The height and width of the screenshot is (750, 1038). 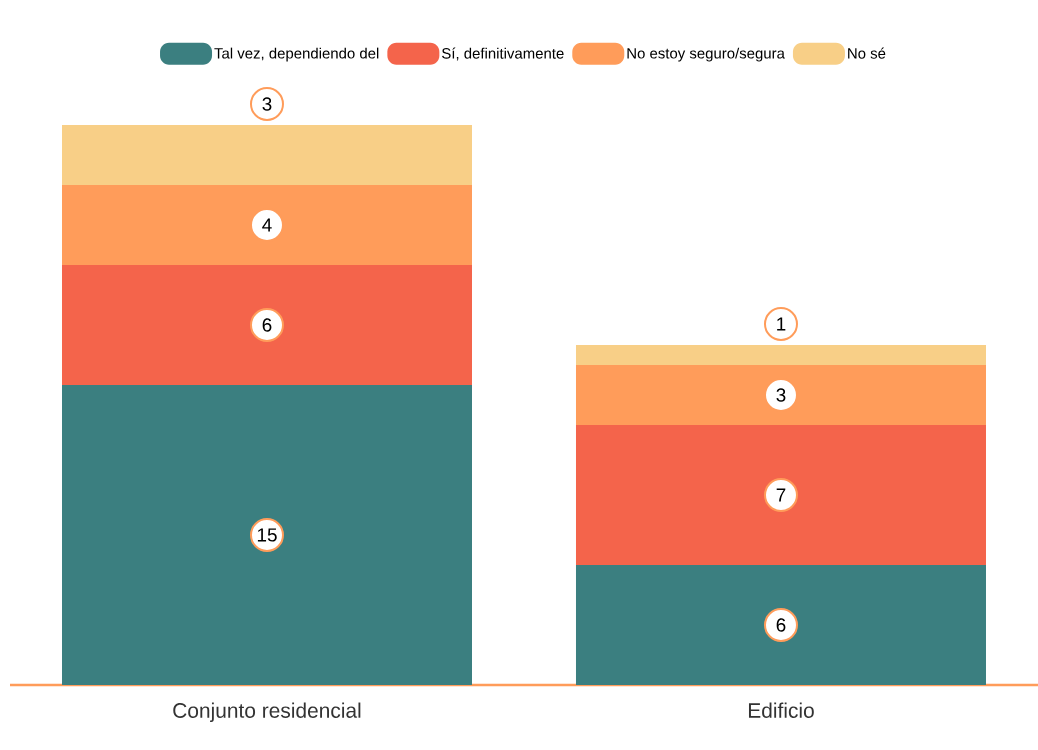 What do you see at coordinates (296, 54) in the screenshot?
I see `legend-label: Tal vez, dependiendo del` at bounding box center [296, 54].